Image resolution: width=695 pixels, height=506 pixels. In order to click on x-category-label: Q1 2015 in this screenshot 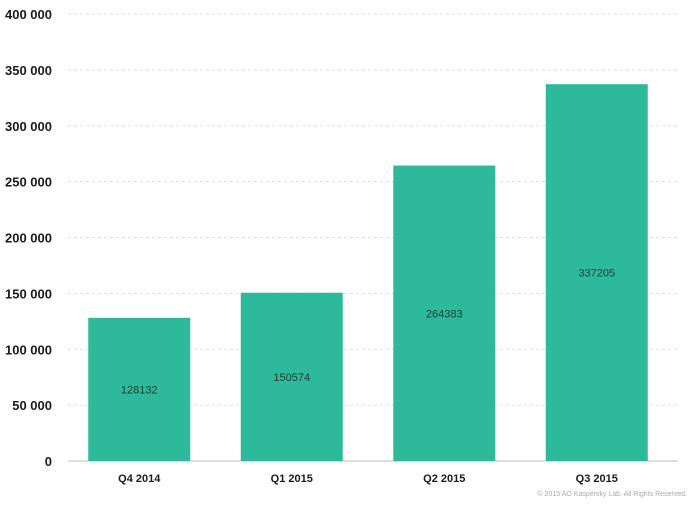, I will do `click(292, 479)`.